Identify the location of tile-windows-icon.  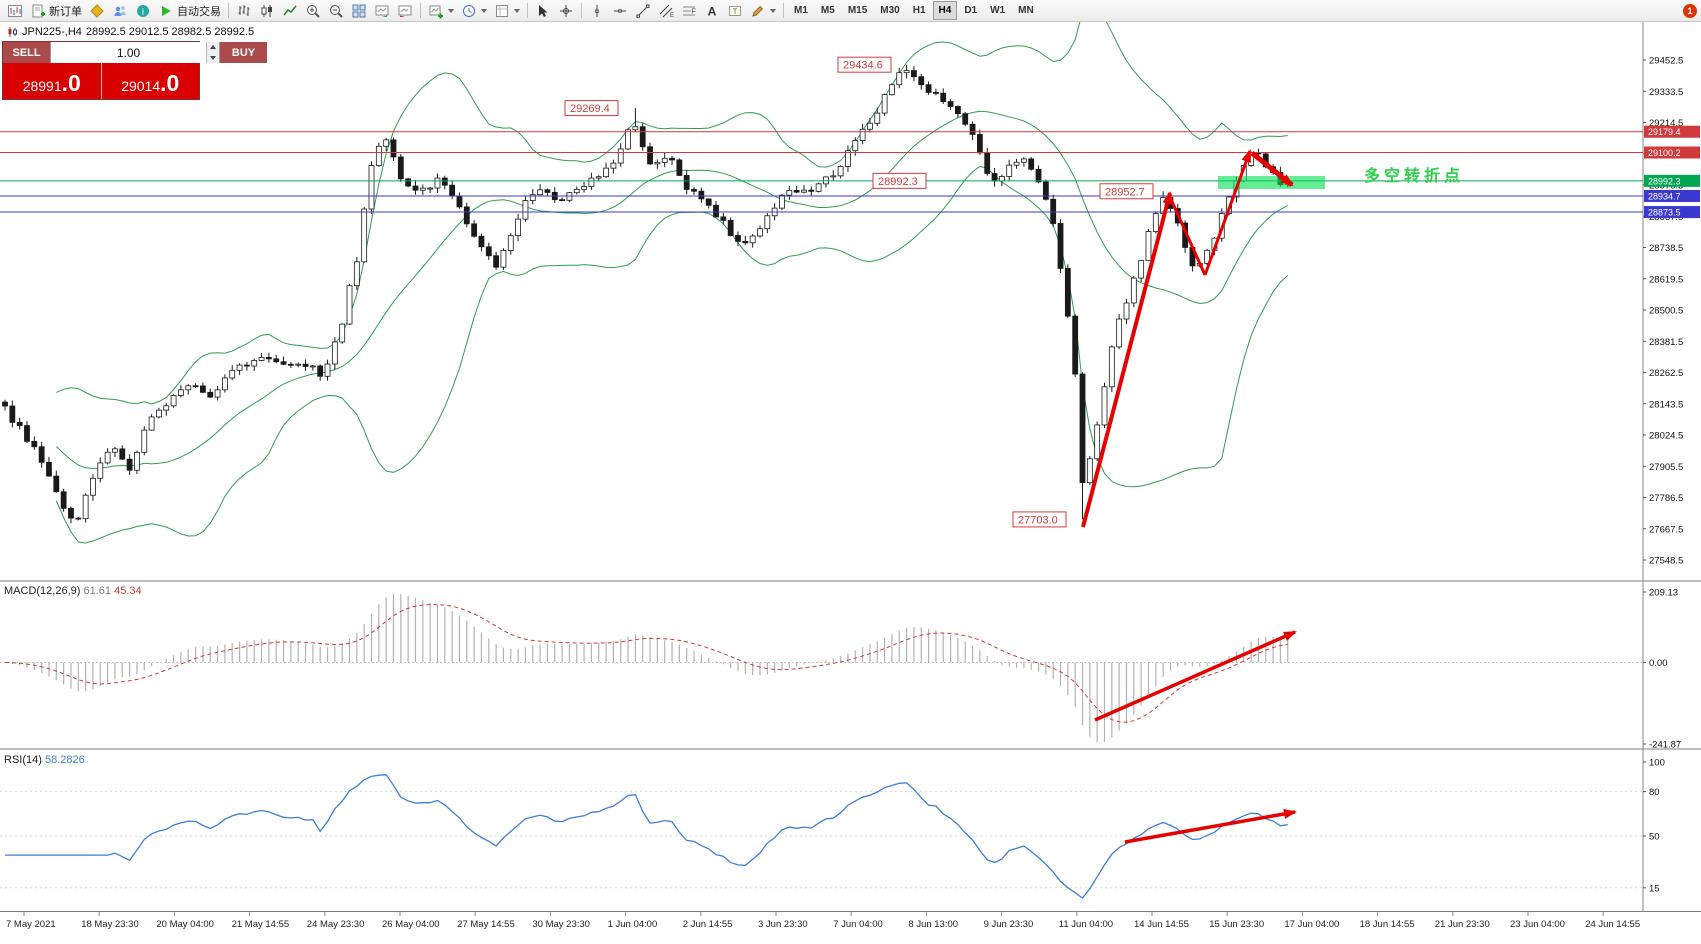
(359, 10).